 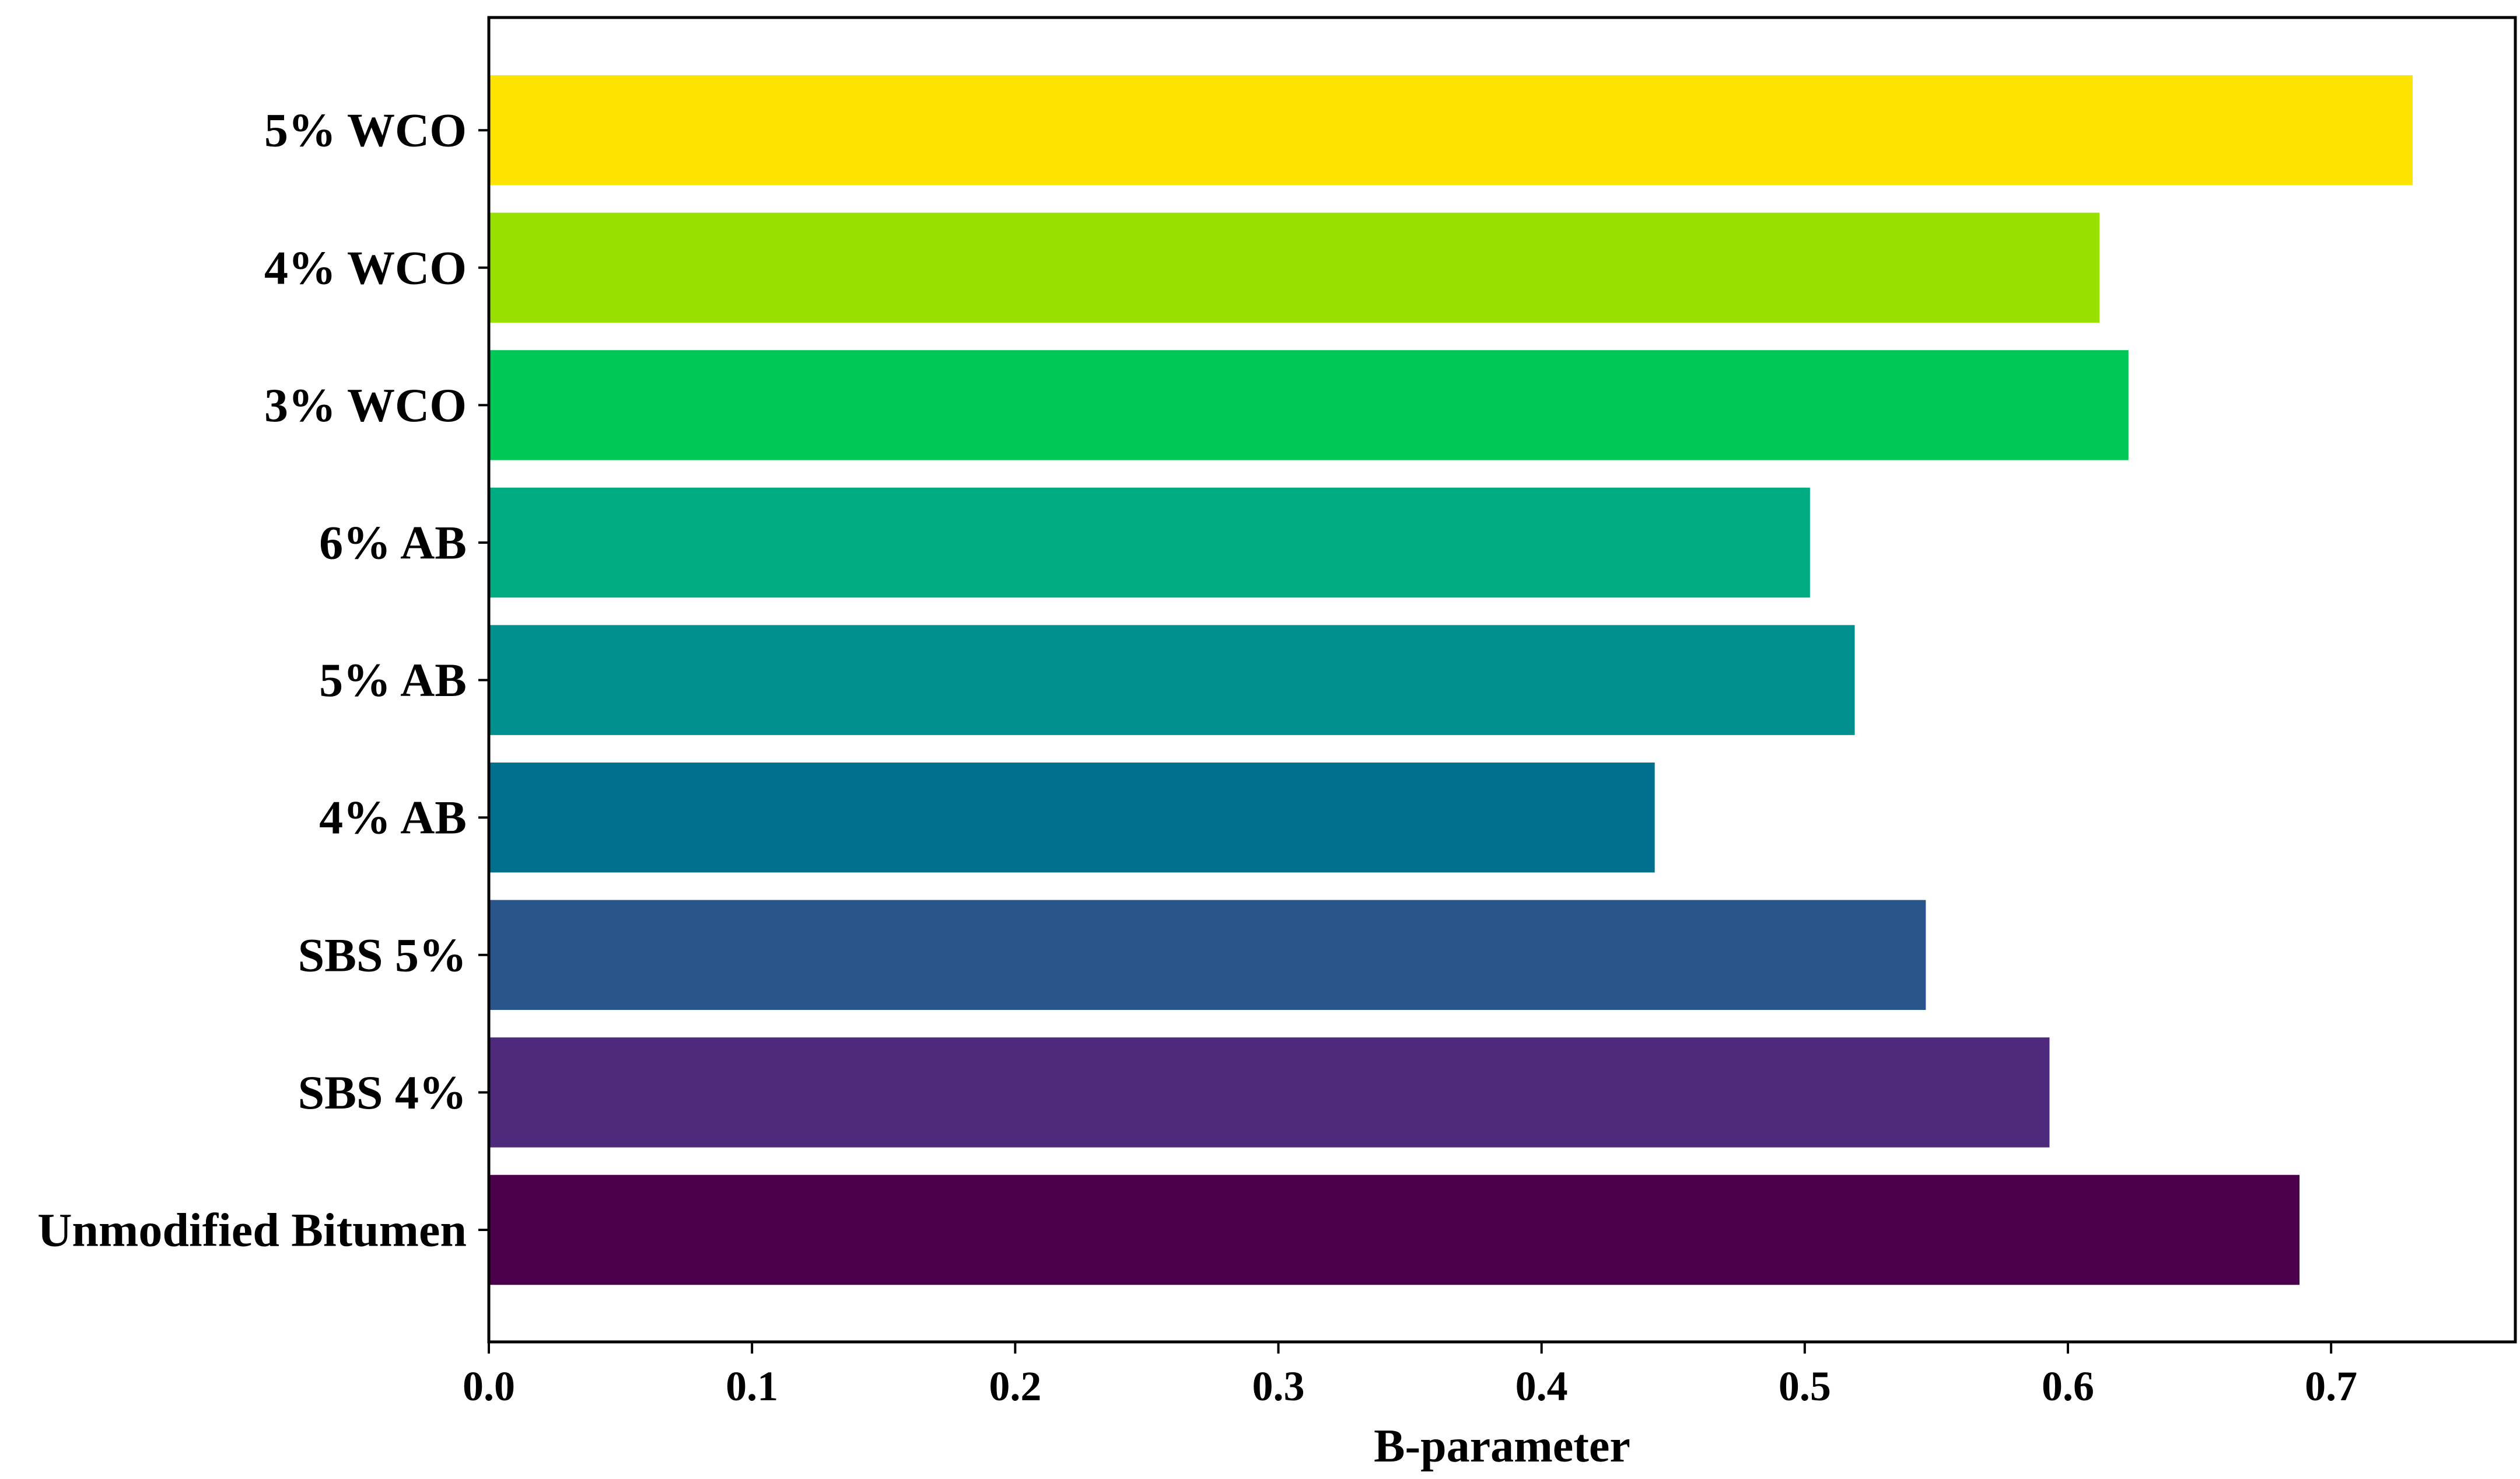 I want to click on y-category-label: 3% WCO, so click(x=365, y=405).